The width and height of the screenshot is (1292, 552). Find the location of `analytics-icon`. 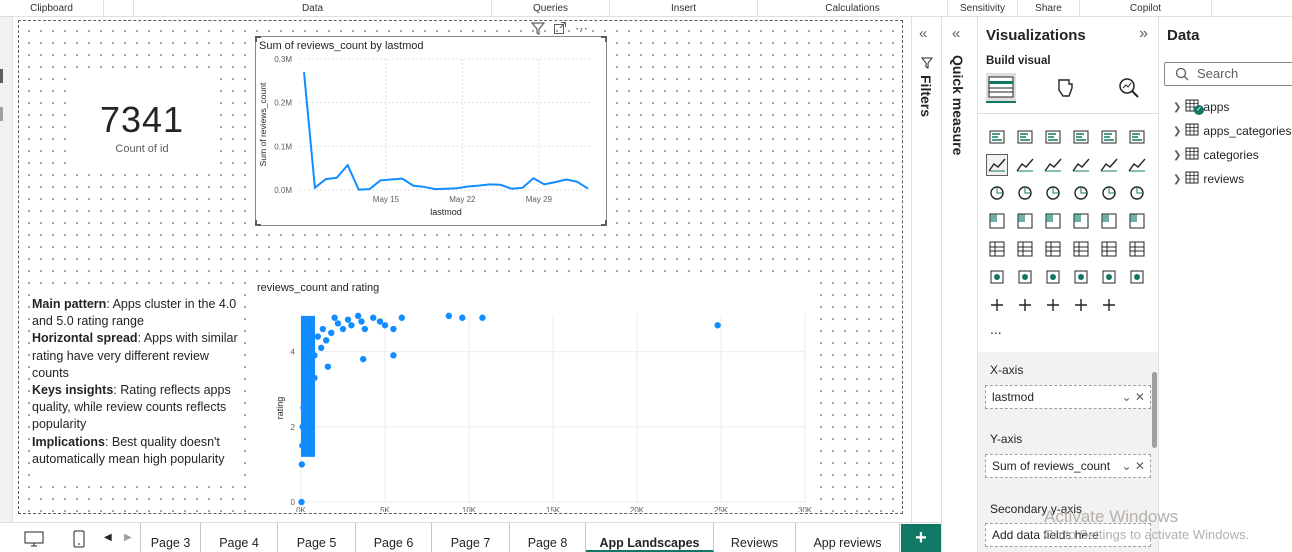

analytics-icon is located at coordinates (1129, 88).